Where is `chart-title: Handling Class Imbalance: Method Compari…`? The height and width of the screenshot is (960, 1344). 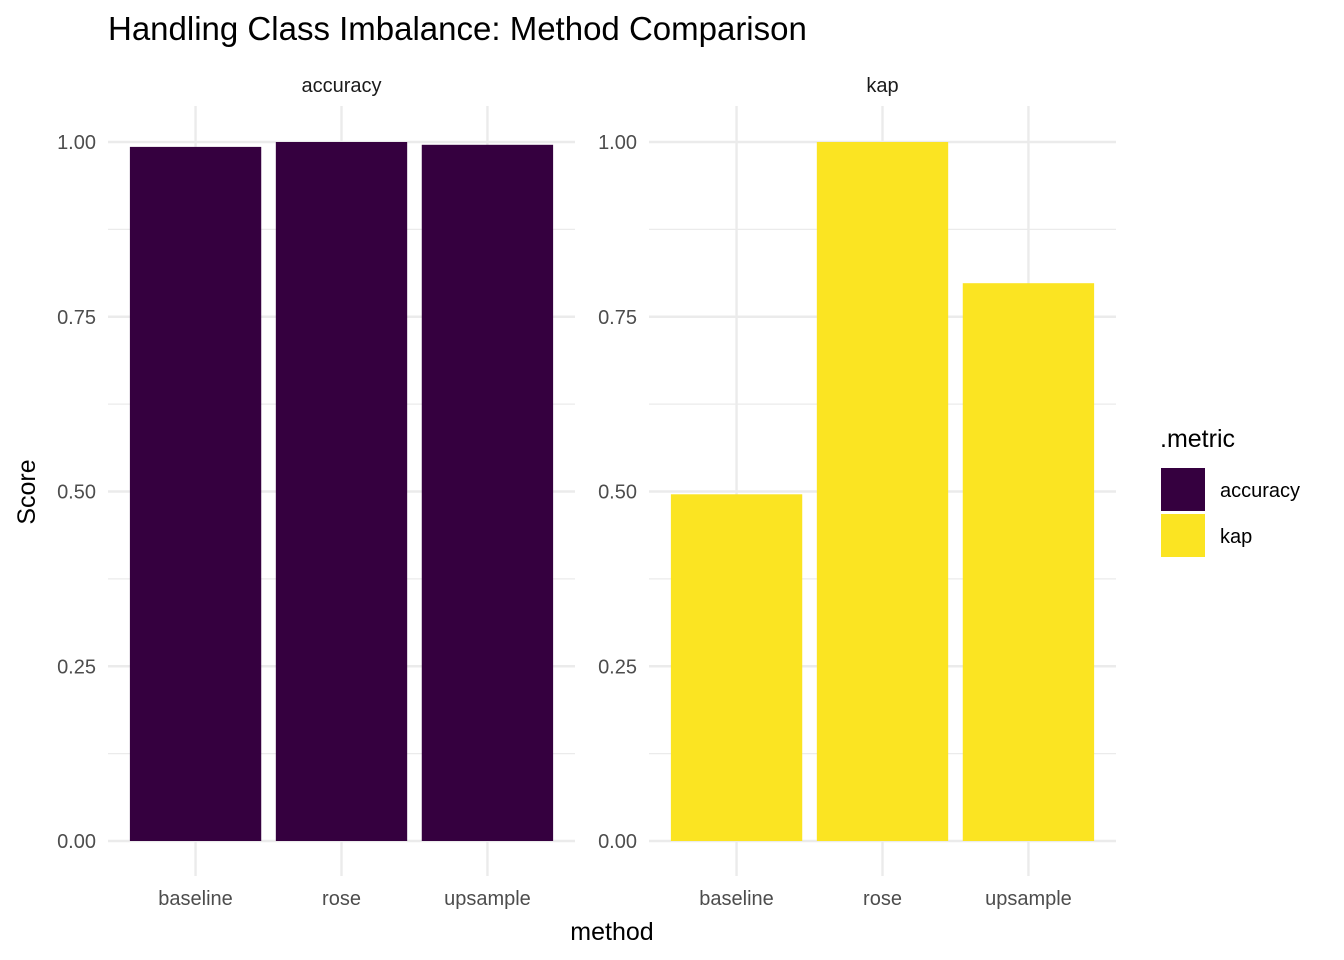
chart-title: Handling Class Imbalance: Method Compari… is located at coordinates (457, 28).